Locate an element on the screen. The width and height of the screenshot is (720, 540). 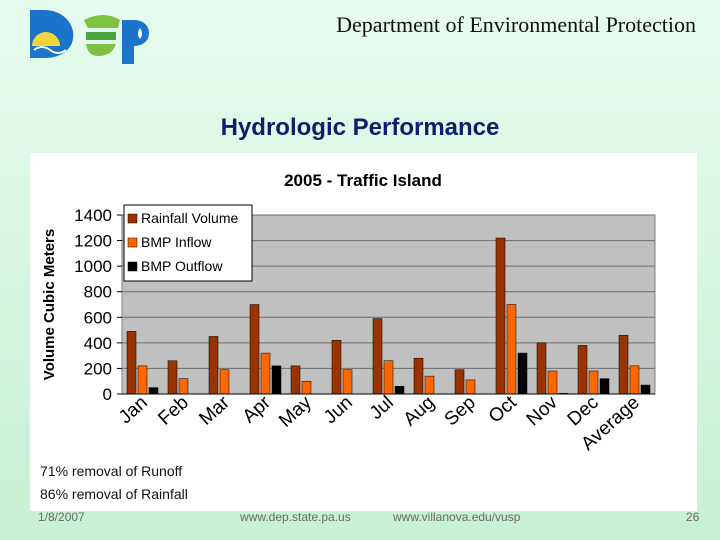
y-tick-label: 800 is located at coordinates (98, 292).